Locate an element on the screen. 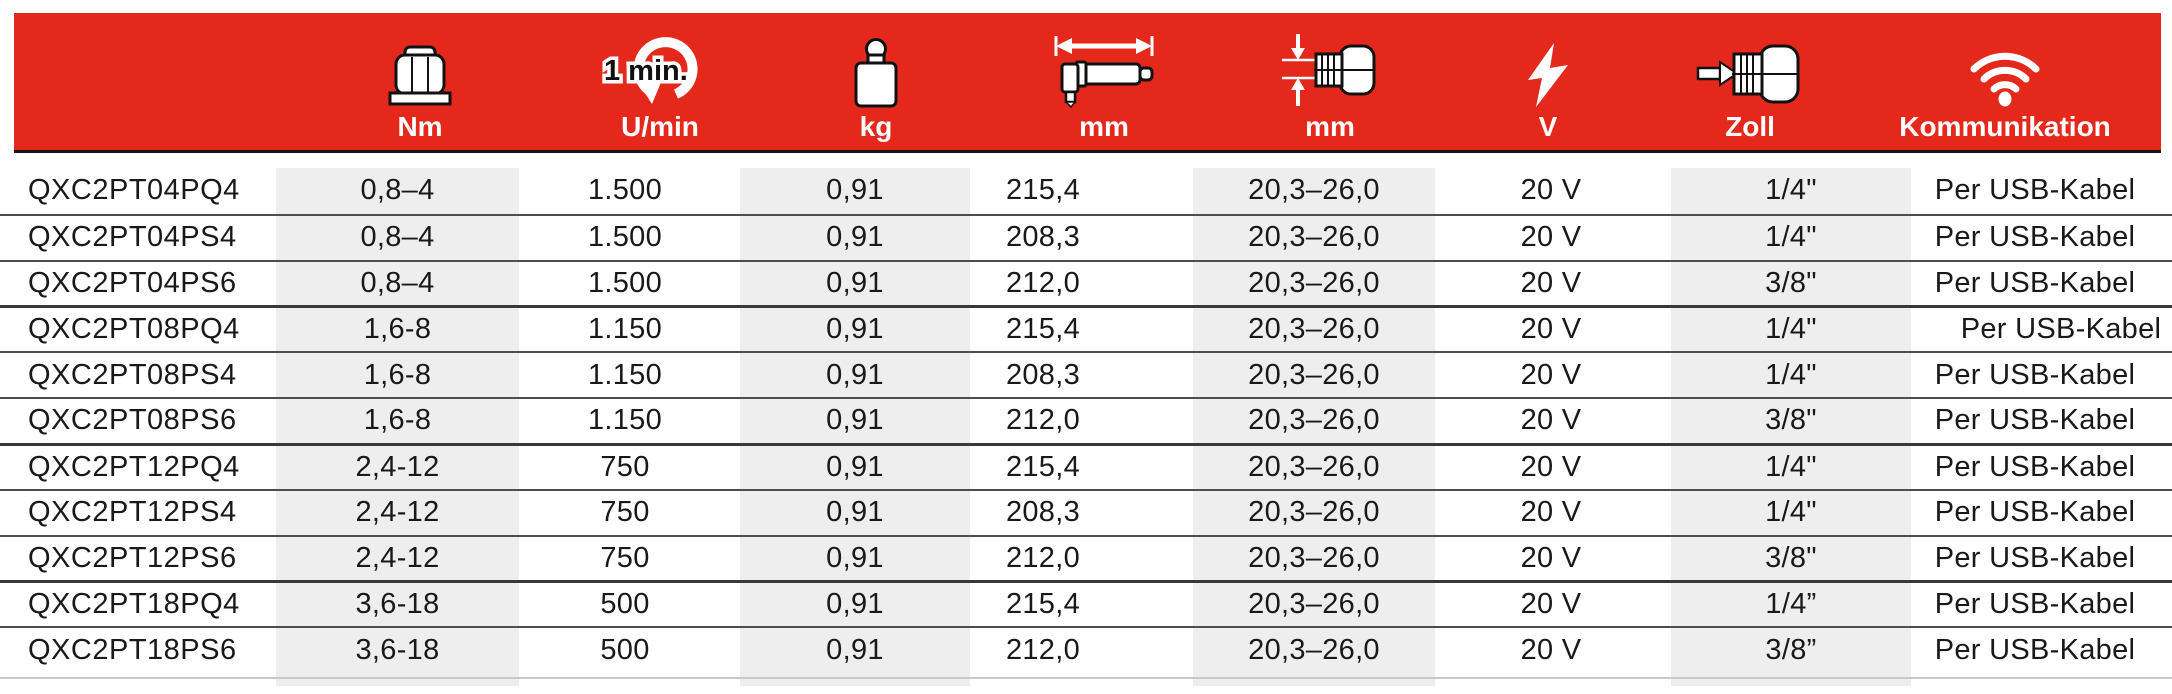 The image size is (2172, 694). model-cell: QXC2PT18PS6 is located at coordinates (132, 649).